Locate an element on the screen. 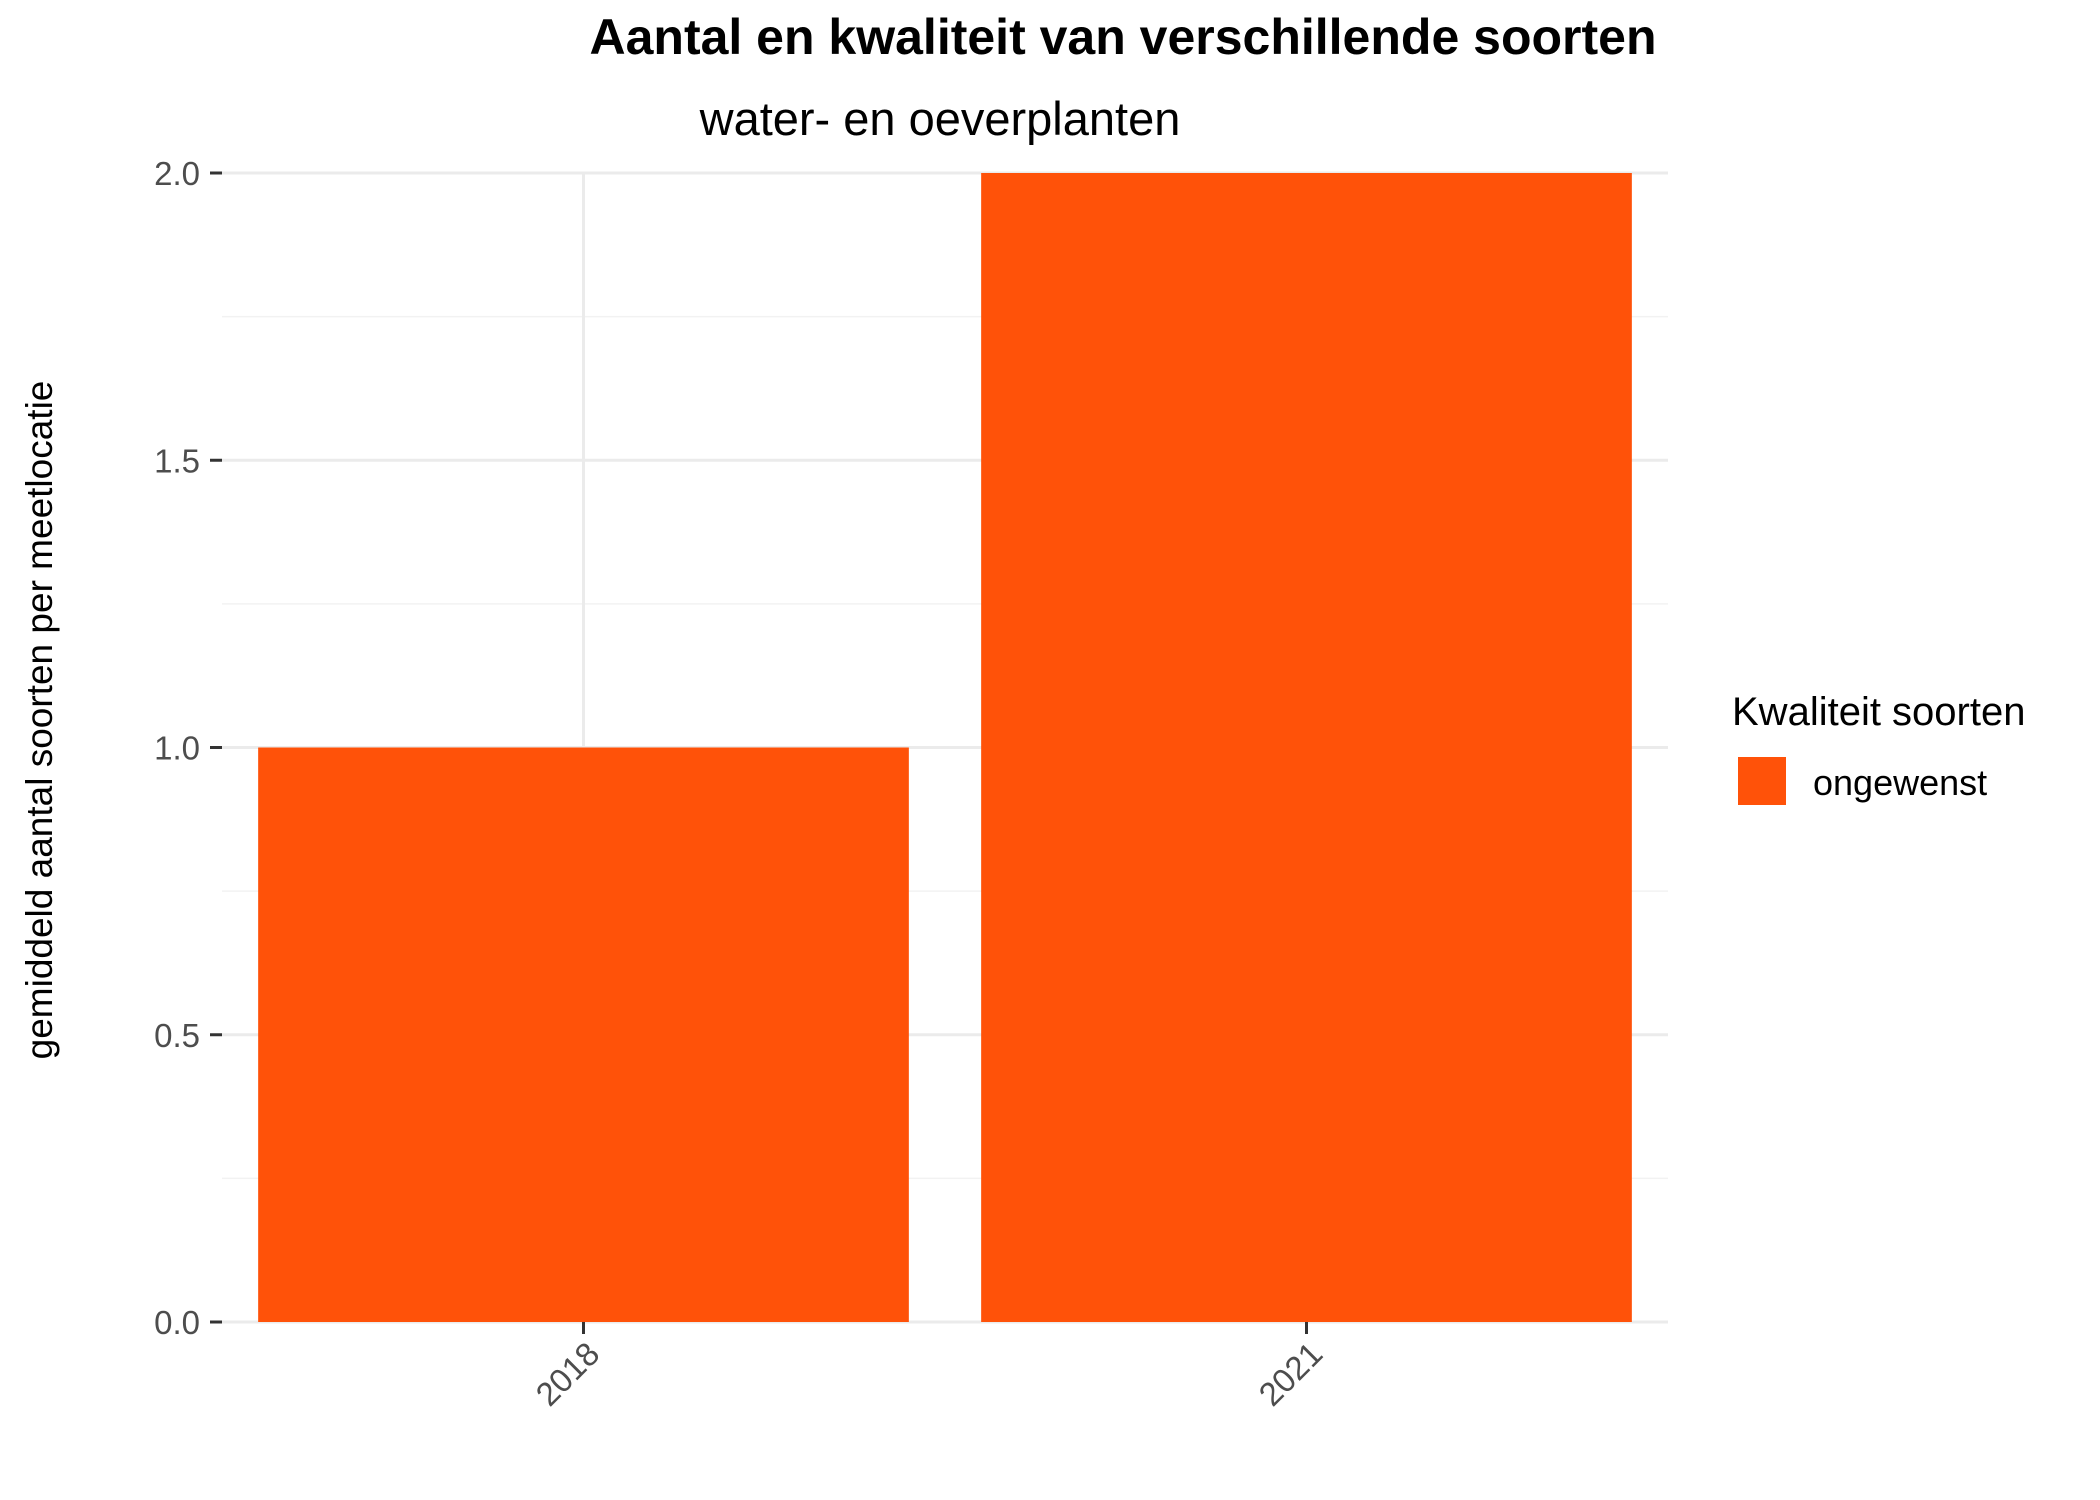 The image size is (2100, 1500). x-tick-label: 2021 is located at coordinates (1290, 1374).